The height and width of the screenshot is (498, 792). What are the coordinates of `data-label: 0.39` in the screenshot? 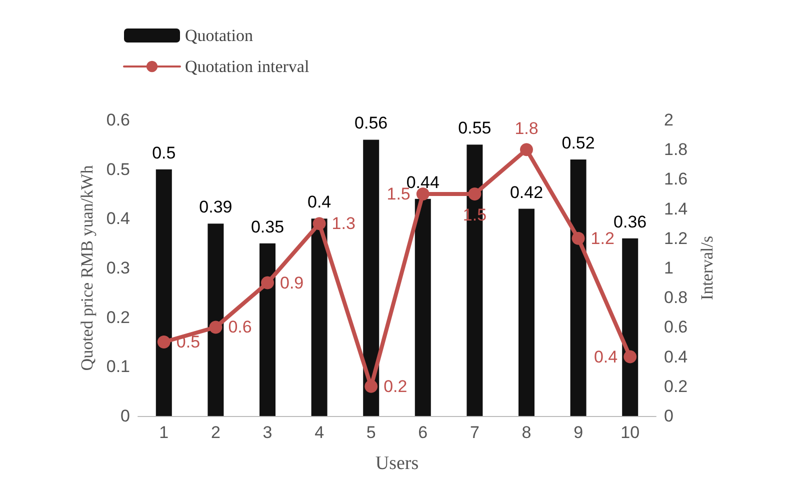 It's located at (215, 207).